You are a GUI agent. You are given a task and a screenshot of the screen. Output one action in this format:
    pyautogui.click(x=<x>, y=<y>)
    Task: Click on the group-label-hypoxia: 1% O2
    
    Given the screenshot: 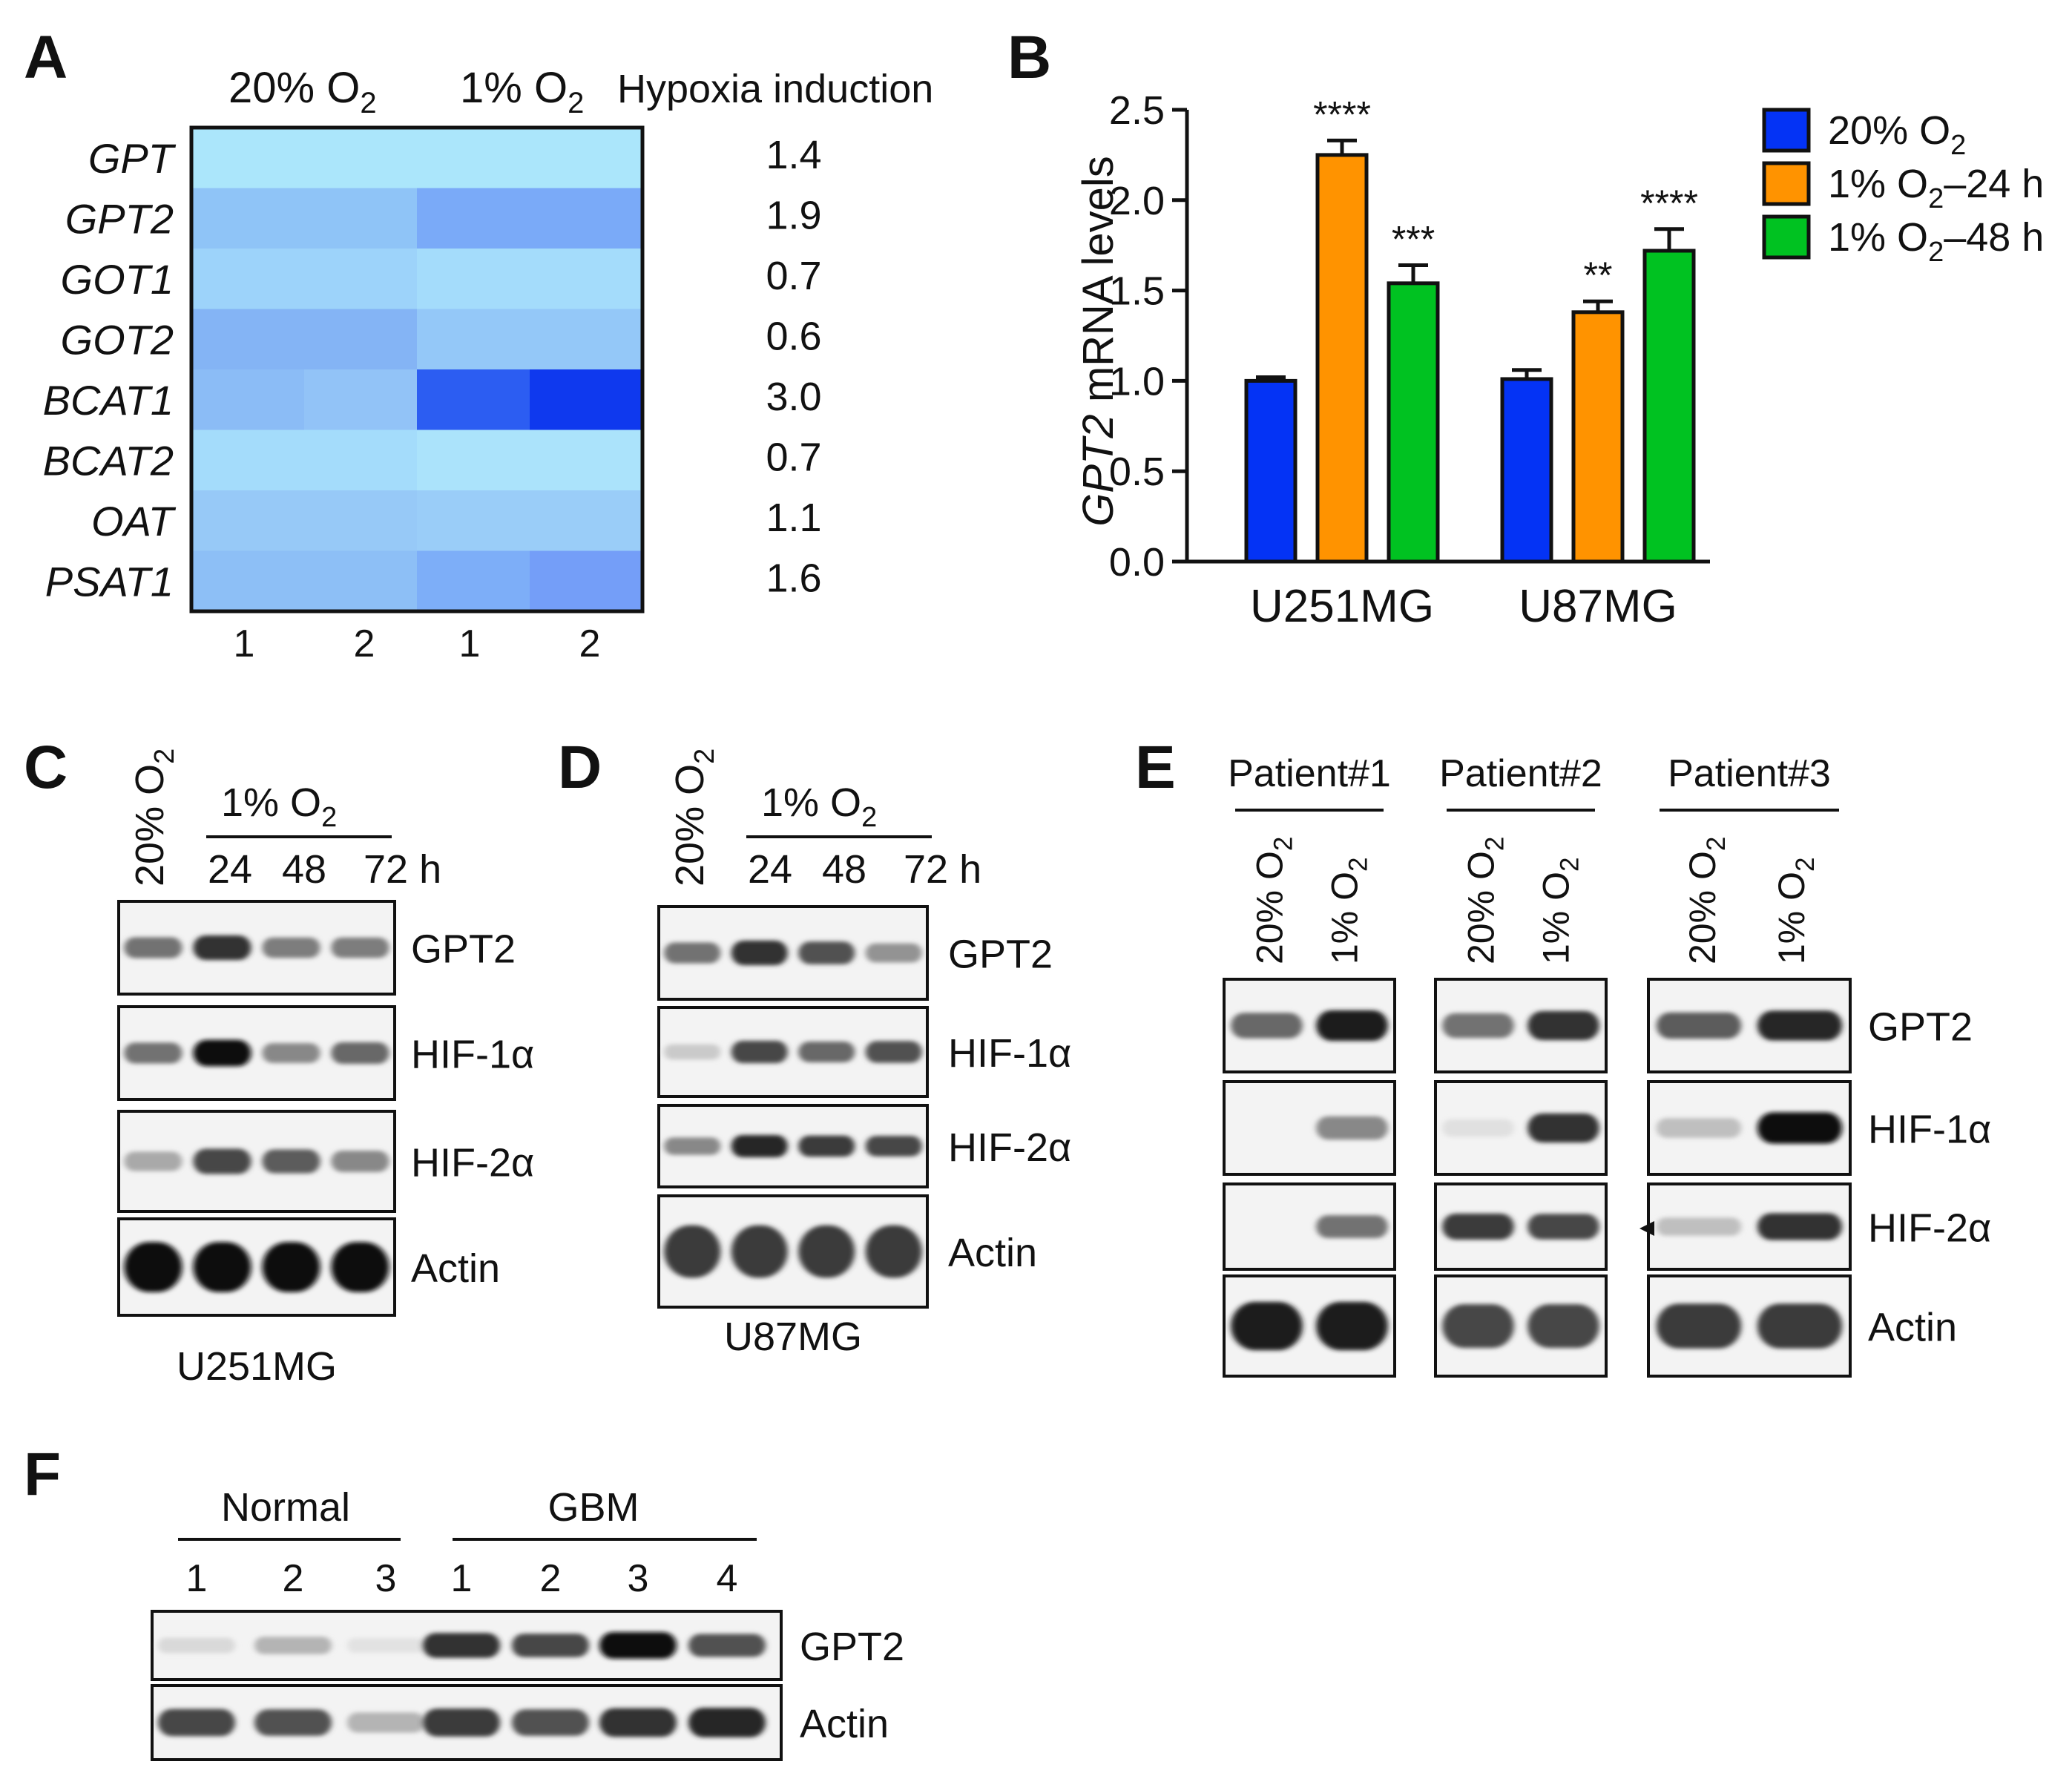 What is the action you would take?
    pyautogui.click(x=819, y=806)
    